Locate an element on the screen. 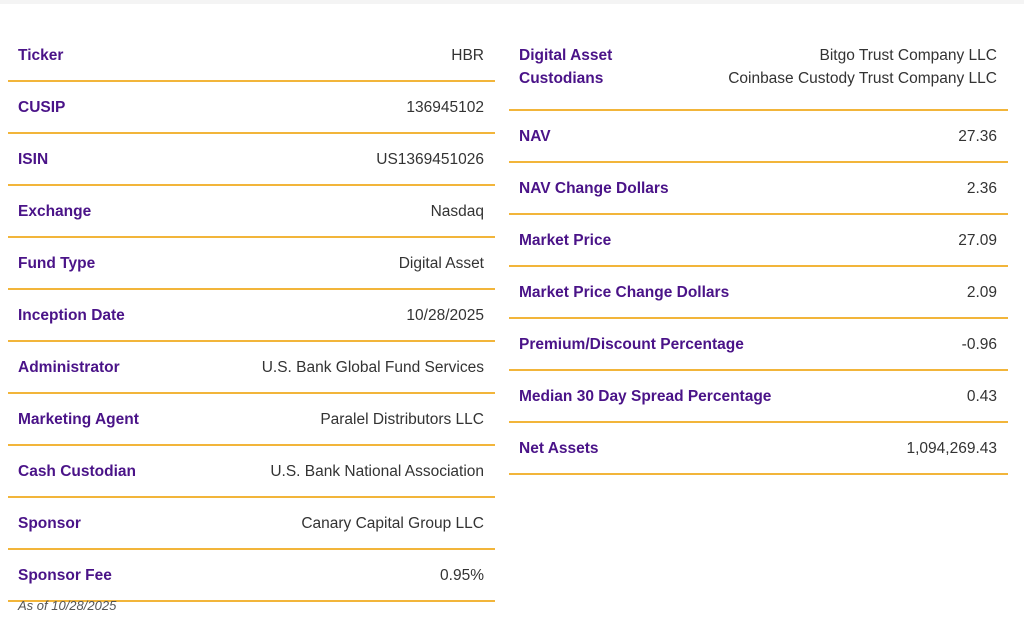 The width and height of the screenshot is (1024, 642). premium-discount-percentage-value: -0.96 is located at coordinates (979, 344).